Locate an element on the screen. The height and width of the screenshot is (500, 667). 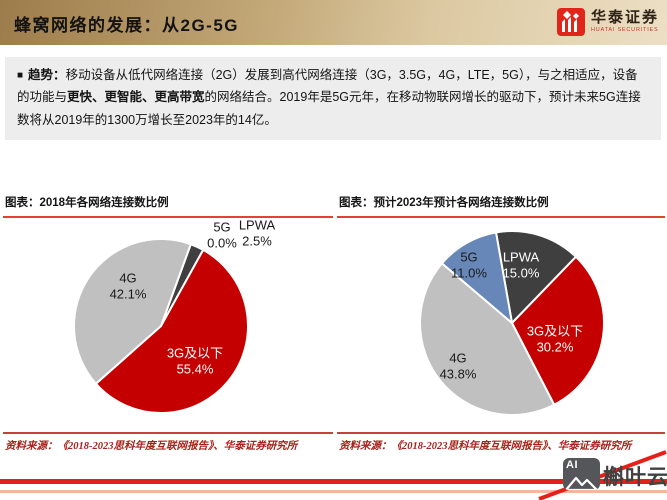
watermark: AI 槲叶云 is located at coordinates (602, 475).